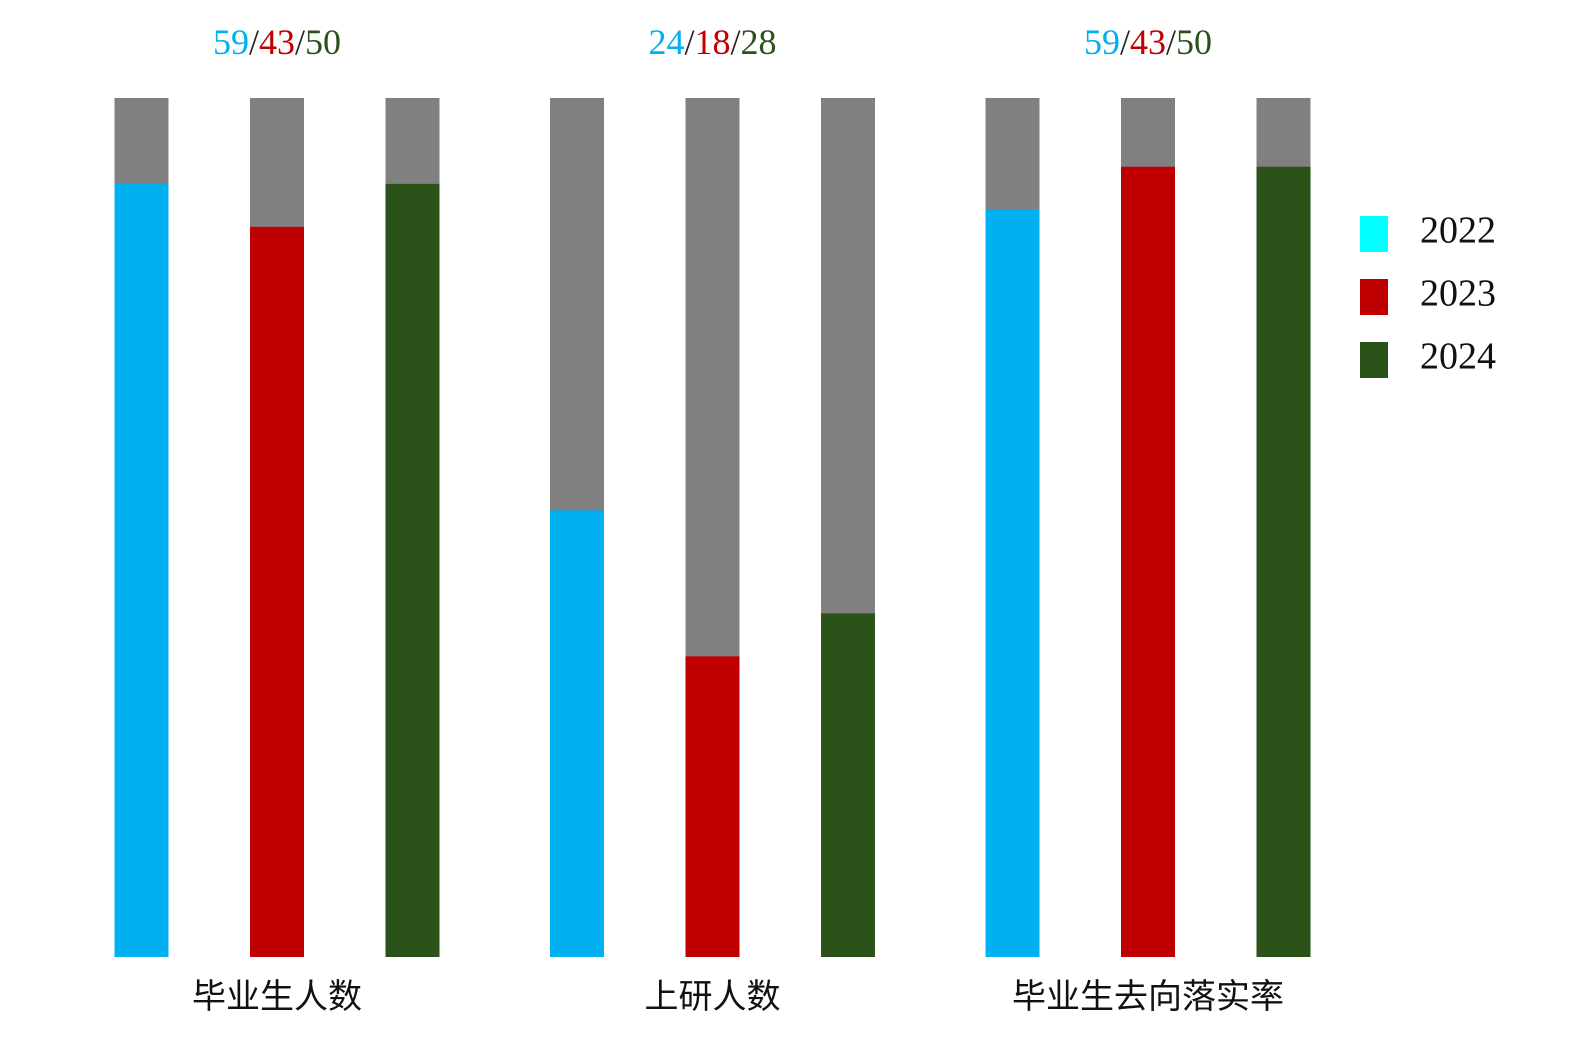 The width and height of the screenshot is (1581, 1048). Describe the element at coordinates (759, 42) in the screenshot. I see `top-label-value: 28` at that location.